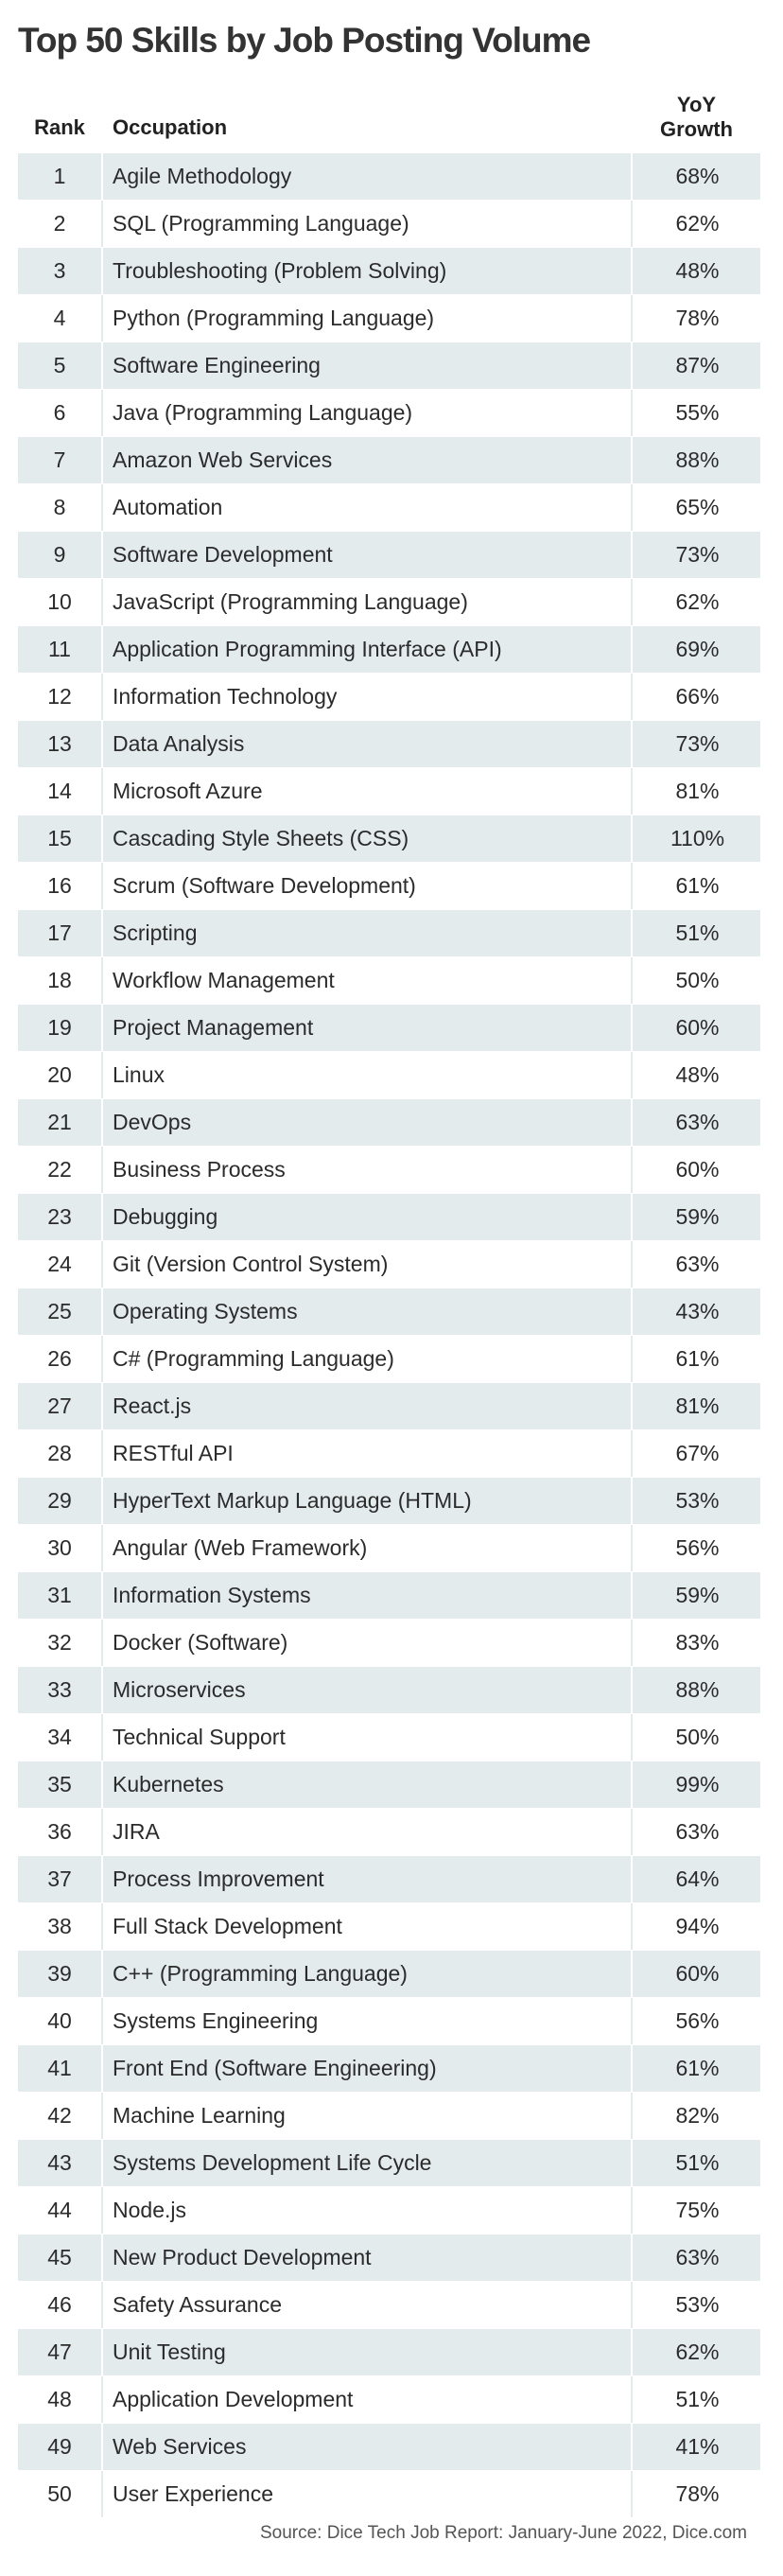  Describe the element at coordinates (696, 508) in the screenshot. I see `growth-cell: 65%` at that location.